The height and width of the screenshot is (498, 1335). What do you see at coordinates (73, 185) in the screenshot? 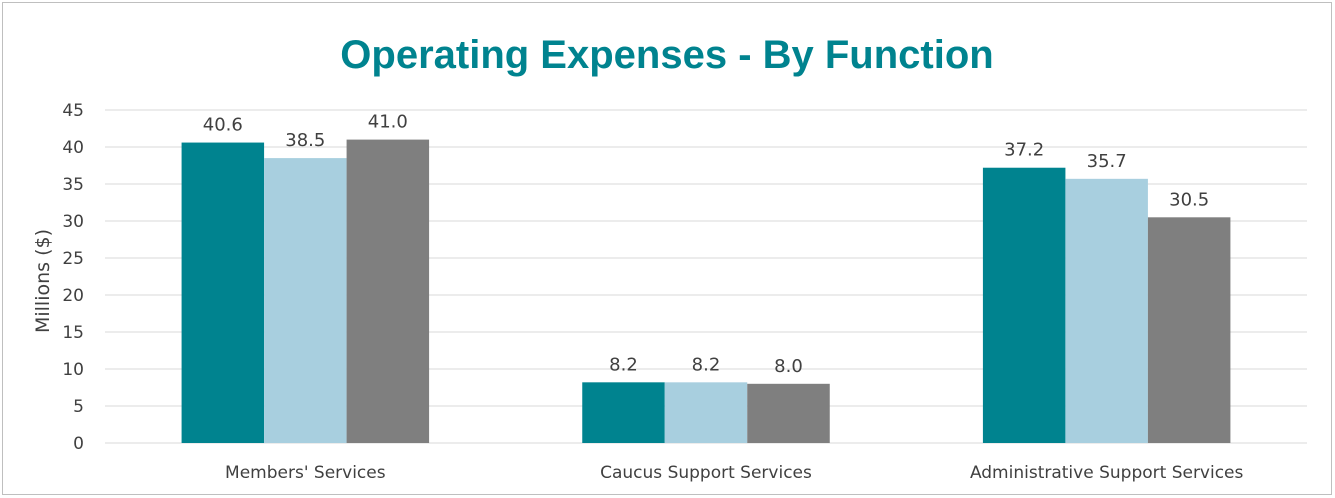
I see `y-tick-label: 35` at bounding box center [73, 185].